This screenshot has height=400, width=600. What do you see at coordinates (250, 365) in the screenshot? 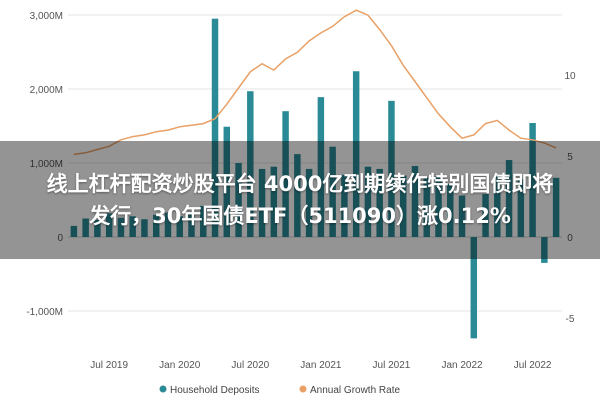
I see `x-tick-label: Jul 2020` at bounding box center [250, 365].